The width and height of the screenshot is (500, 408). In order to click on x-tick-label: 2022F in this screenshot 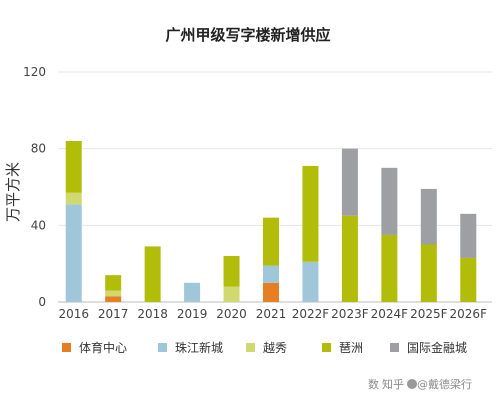, I will do `click(311, 314)`.